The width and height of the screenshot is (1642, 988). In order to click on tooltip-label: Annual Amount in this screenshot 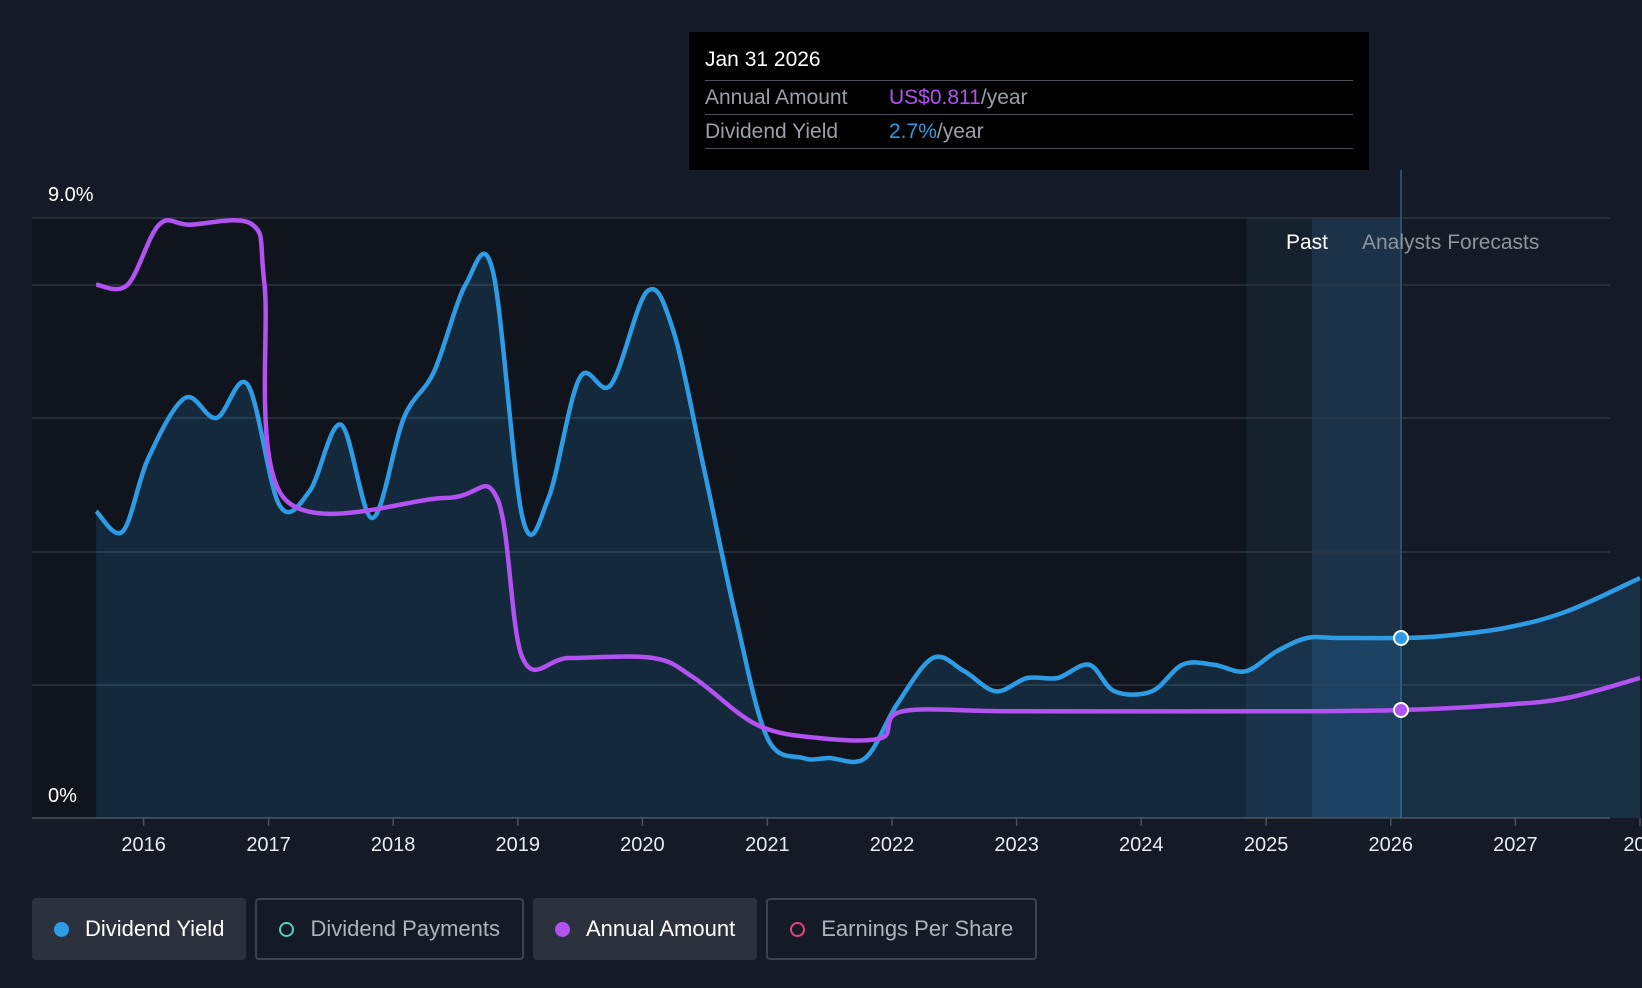, I will do `click(776, 97)`.